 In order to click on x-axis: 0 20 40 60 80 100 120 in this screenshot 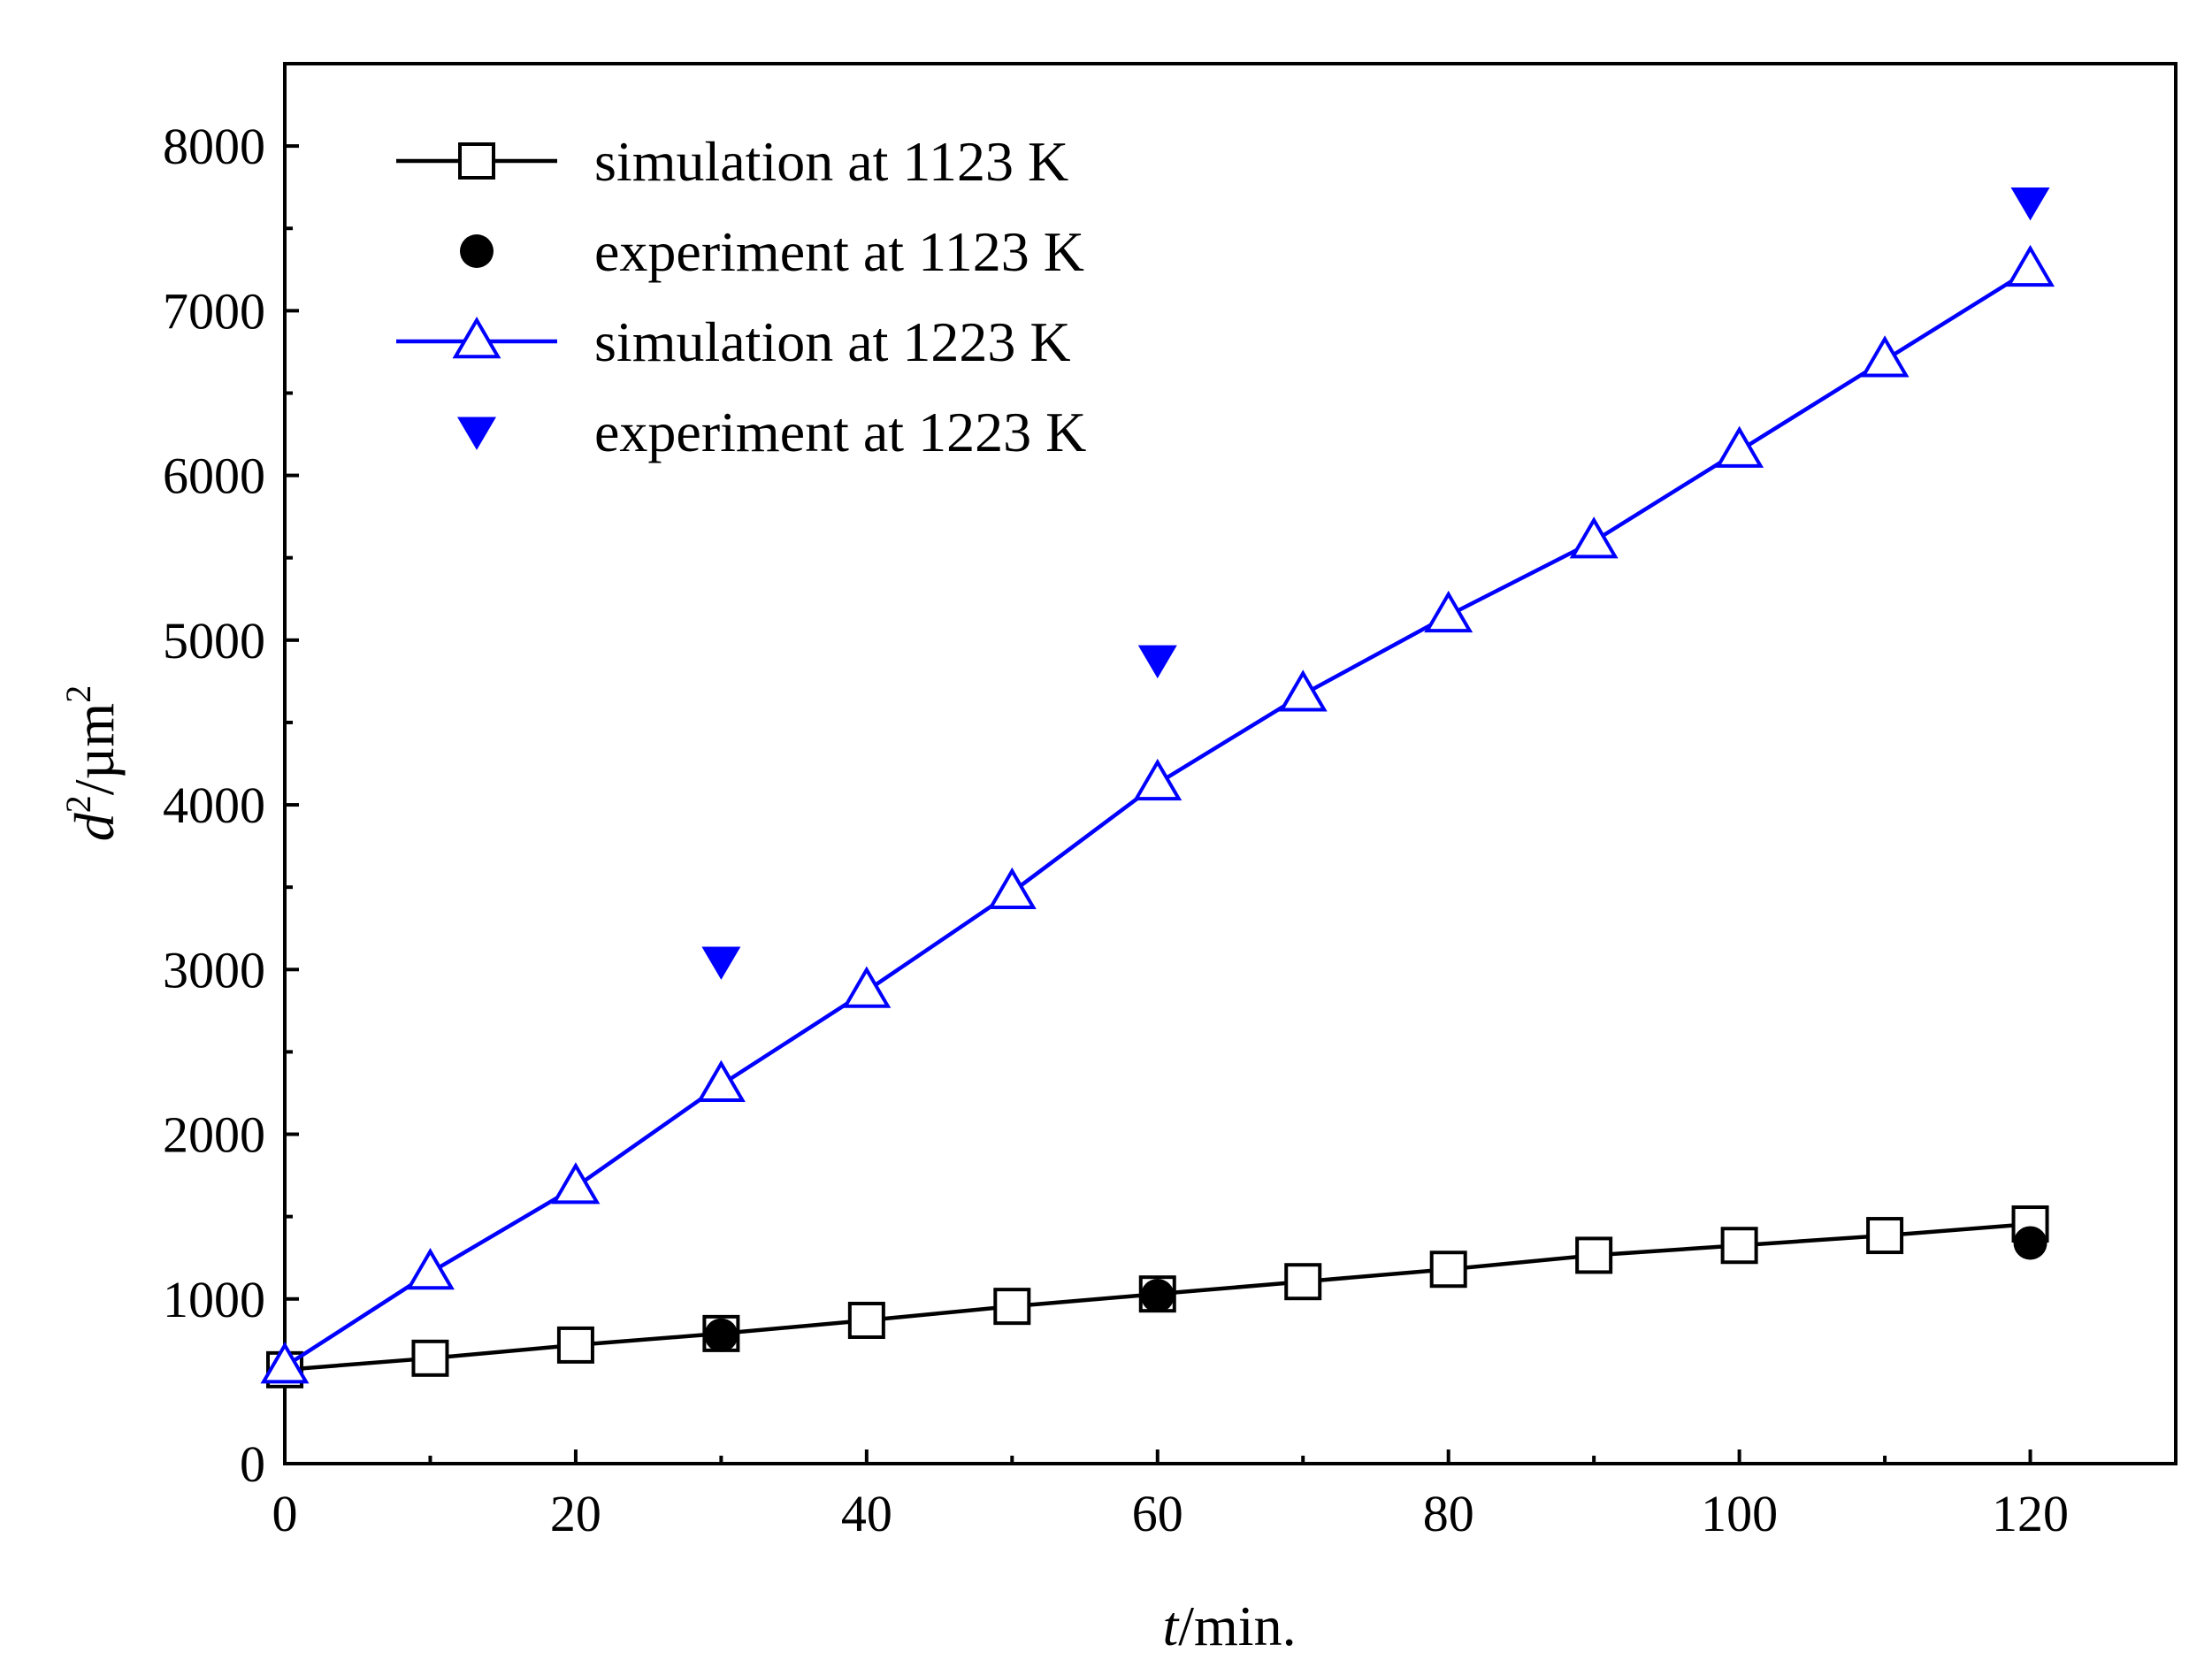, I will do `click(1170, 1495)`.